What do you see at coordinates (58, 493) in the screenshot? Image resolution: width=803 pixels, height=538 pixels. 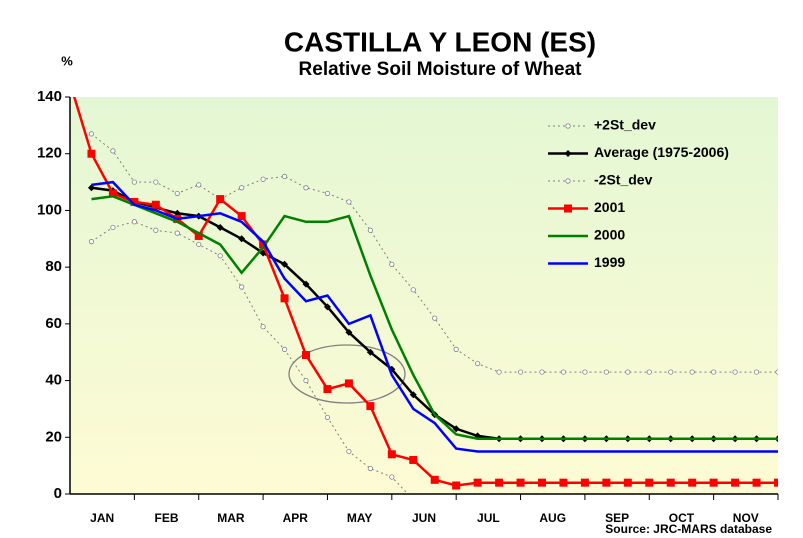 I see `y-tick-label: 0` at bounding box center [58, 493].